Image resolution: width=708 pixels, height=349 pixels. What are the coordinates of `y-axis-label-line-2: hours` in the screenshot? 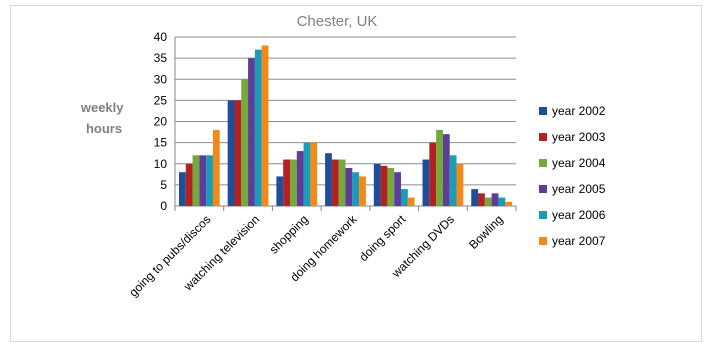 It's located at (104, 128).